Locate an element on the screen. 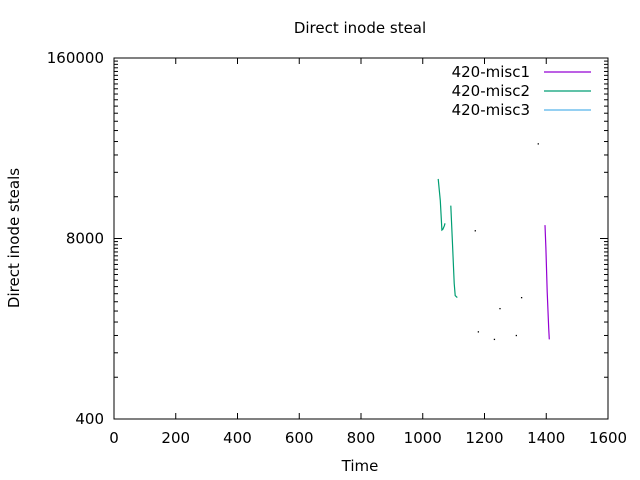 The height and width of the screenshot is (480, 640). x-tick-label: 800 is located at coordinates (361, 438).